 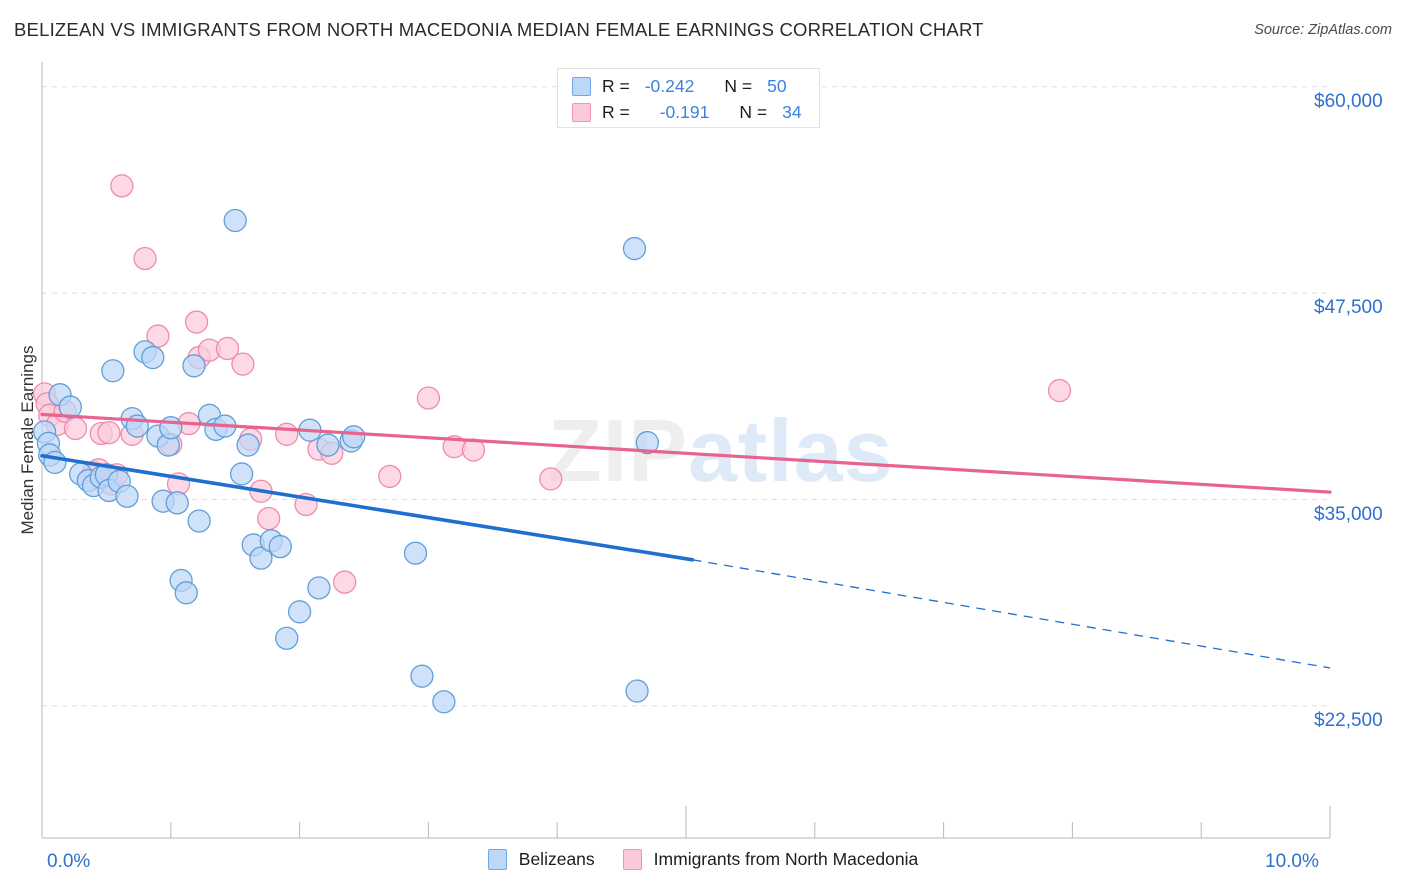 I want to click on series-legend-item-belizeans: Belizeans, so click(x=541, y=859).